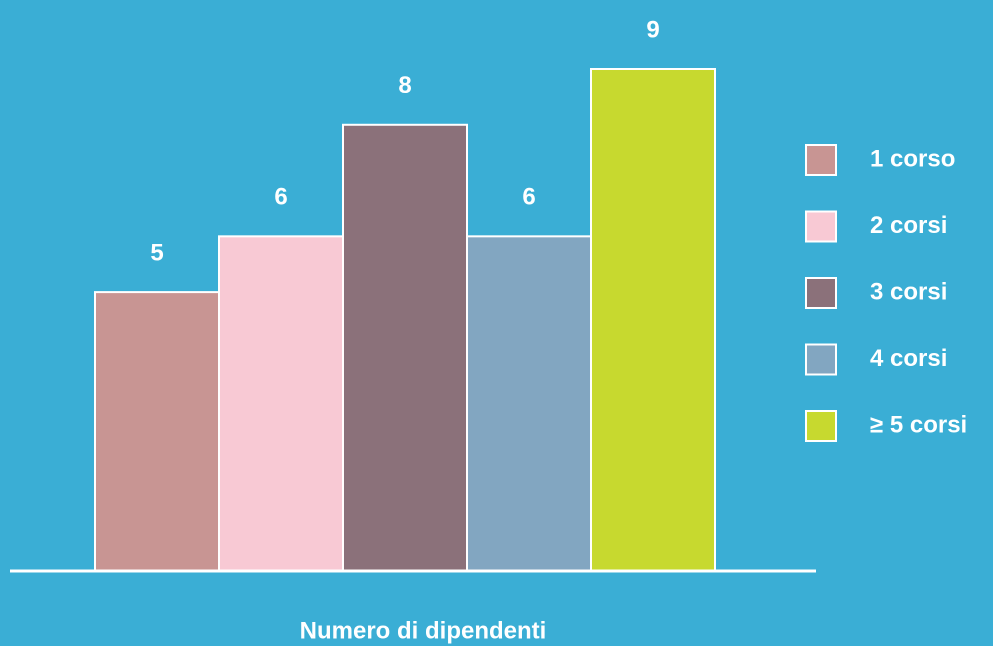 Image resolution: width=993 pixels, height=646 pixels. Describe the element at coordinates (423, 630) in the screenshot. I see `x-axis-label: Numero di dipendenti` at that location.